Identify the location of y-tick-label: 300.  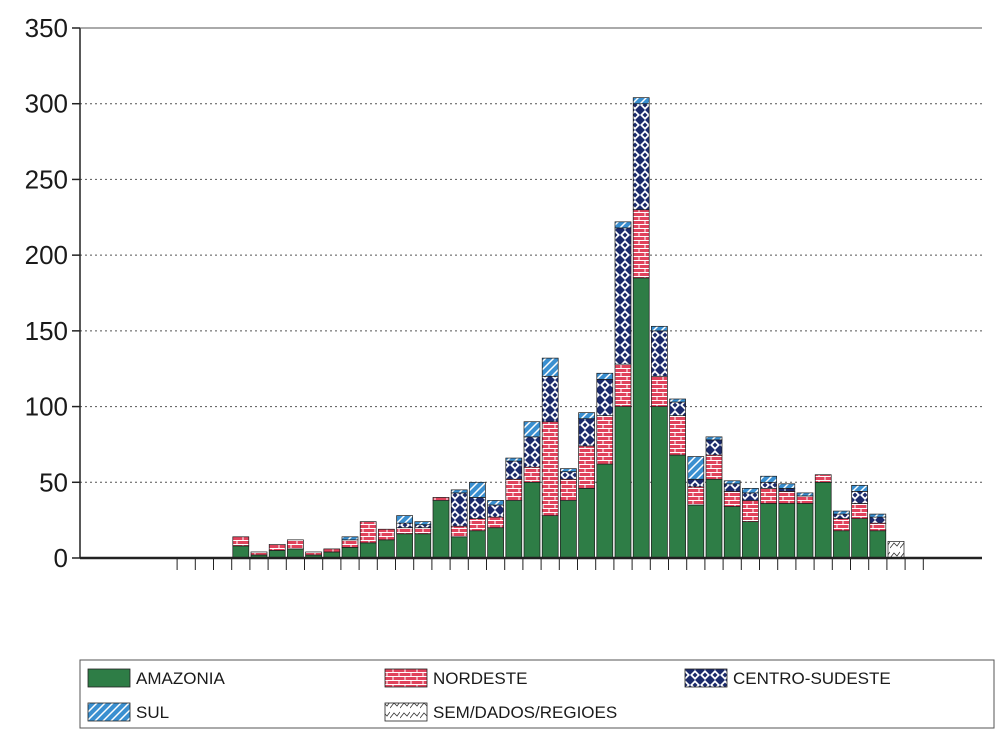
(46, 104).